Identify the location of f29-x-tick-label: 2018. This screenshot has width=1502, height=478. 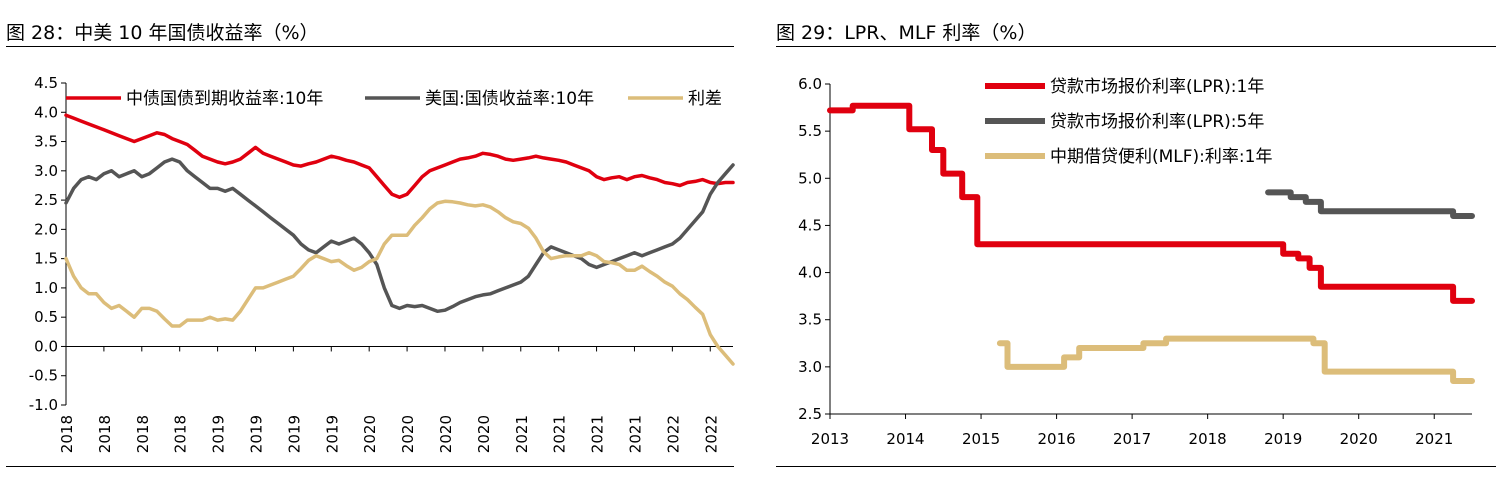
(1208, 439).